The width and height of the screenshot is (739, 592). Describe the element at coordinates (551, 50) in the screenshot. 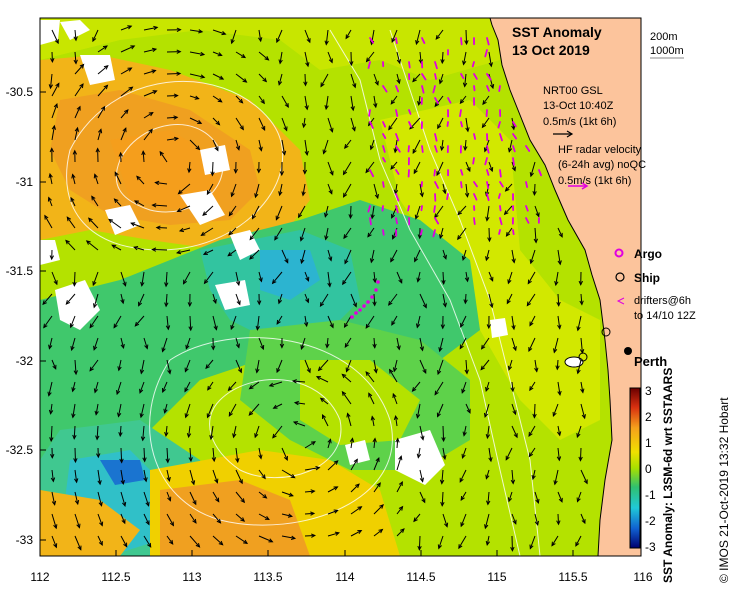

I see `map-date: 13 Oct 2019` at that location.